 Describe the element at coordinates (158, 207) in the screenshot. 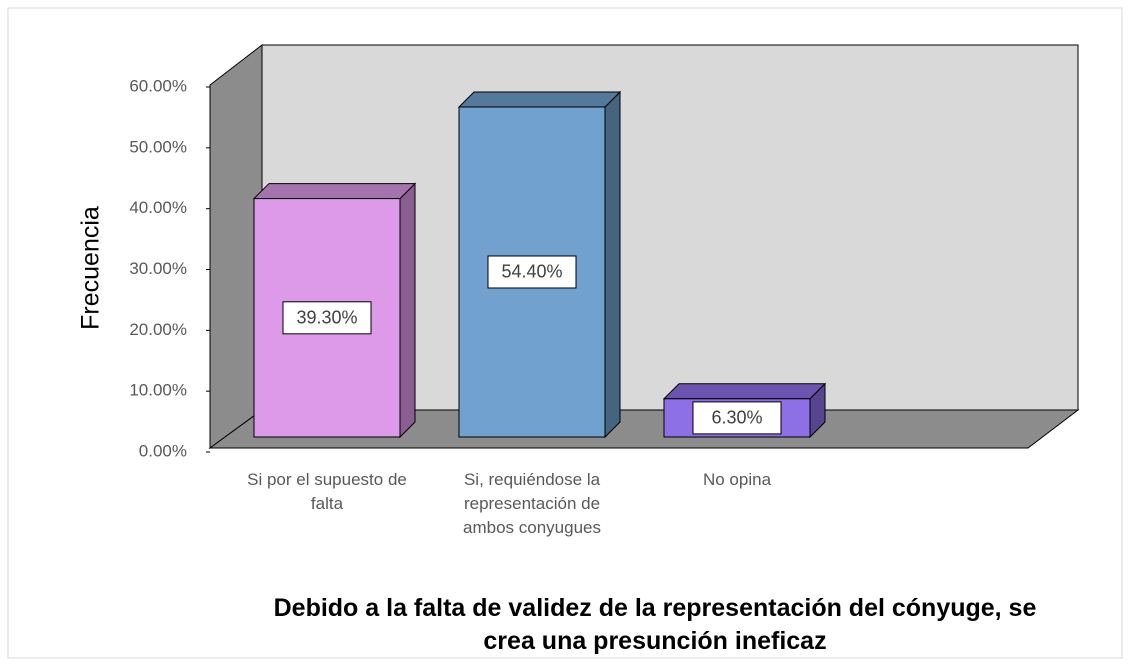

I see `y-tick-label: 40.00%` at that location.